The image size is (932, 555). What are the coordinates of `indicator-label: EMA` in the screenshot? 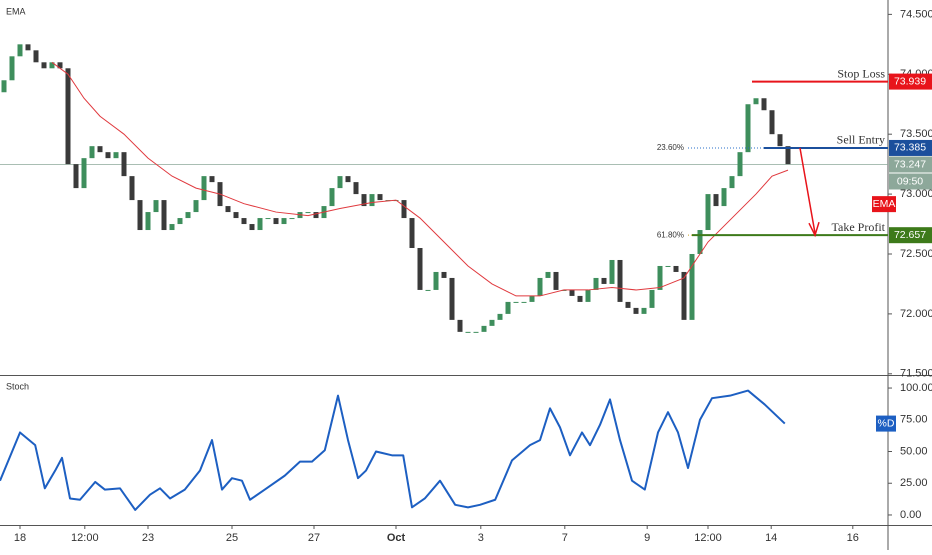 It's located at (16, 11).